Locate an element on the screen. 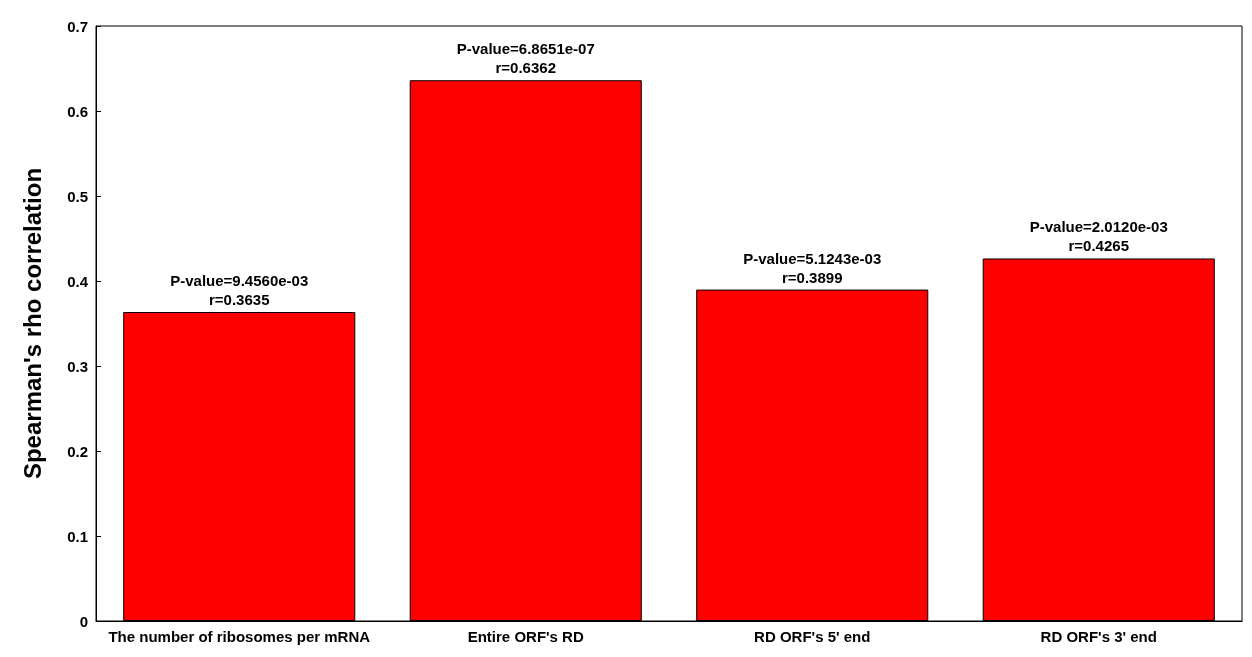 This screenshot has height=657, width=1252. data-label: P-value=6.8651e-07 r=0.6362 is located at coordinates (525, 58).